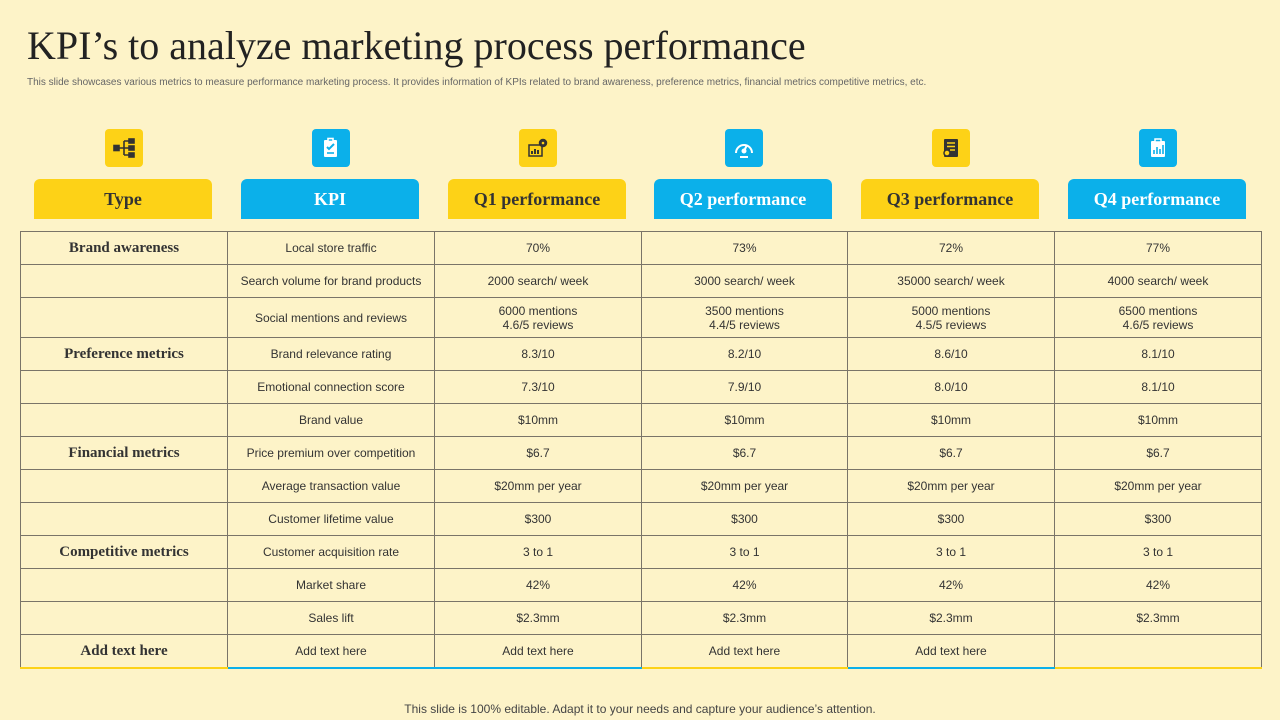 This screenshot has width=1280, height=720. I want to click on q2-cell: 8.2/10, so click(744, 354).